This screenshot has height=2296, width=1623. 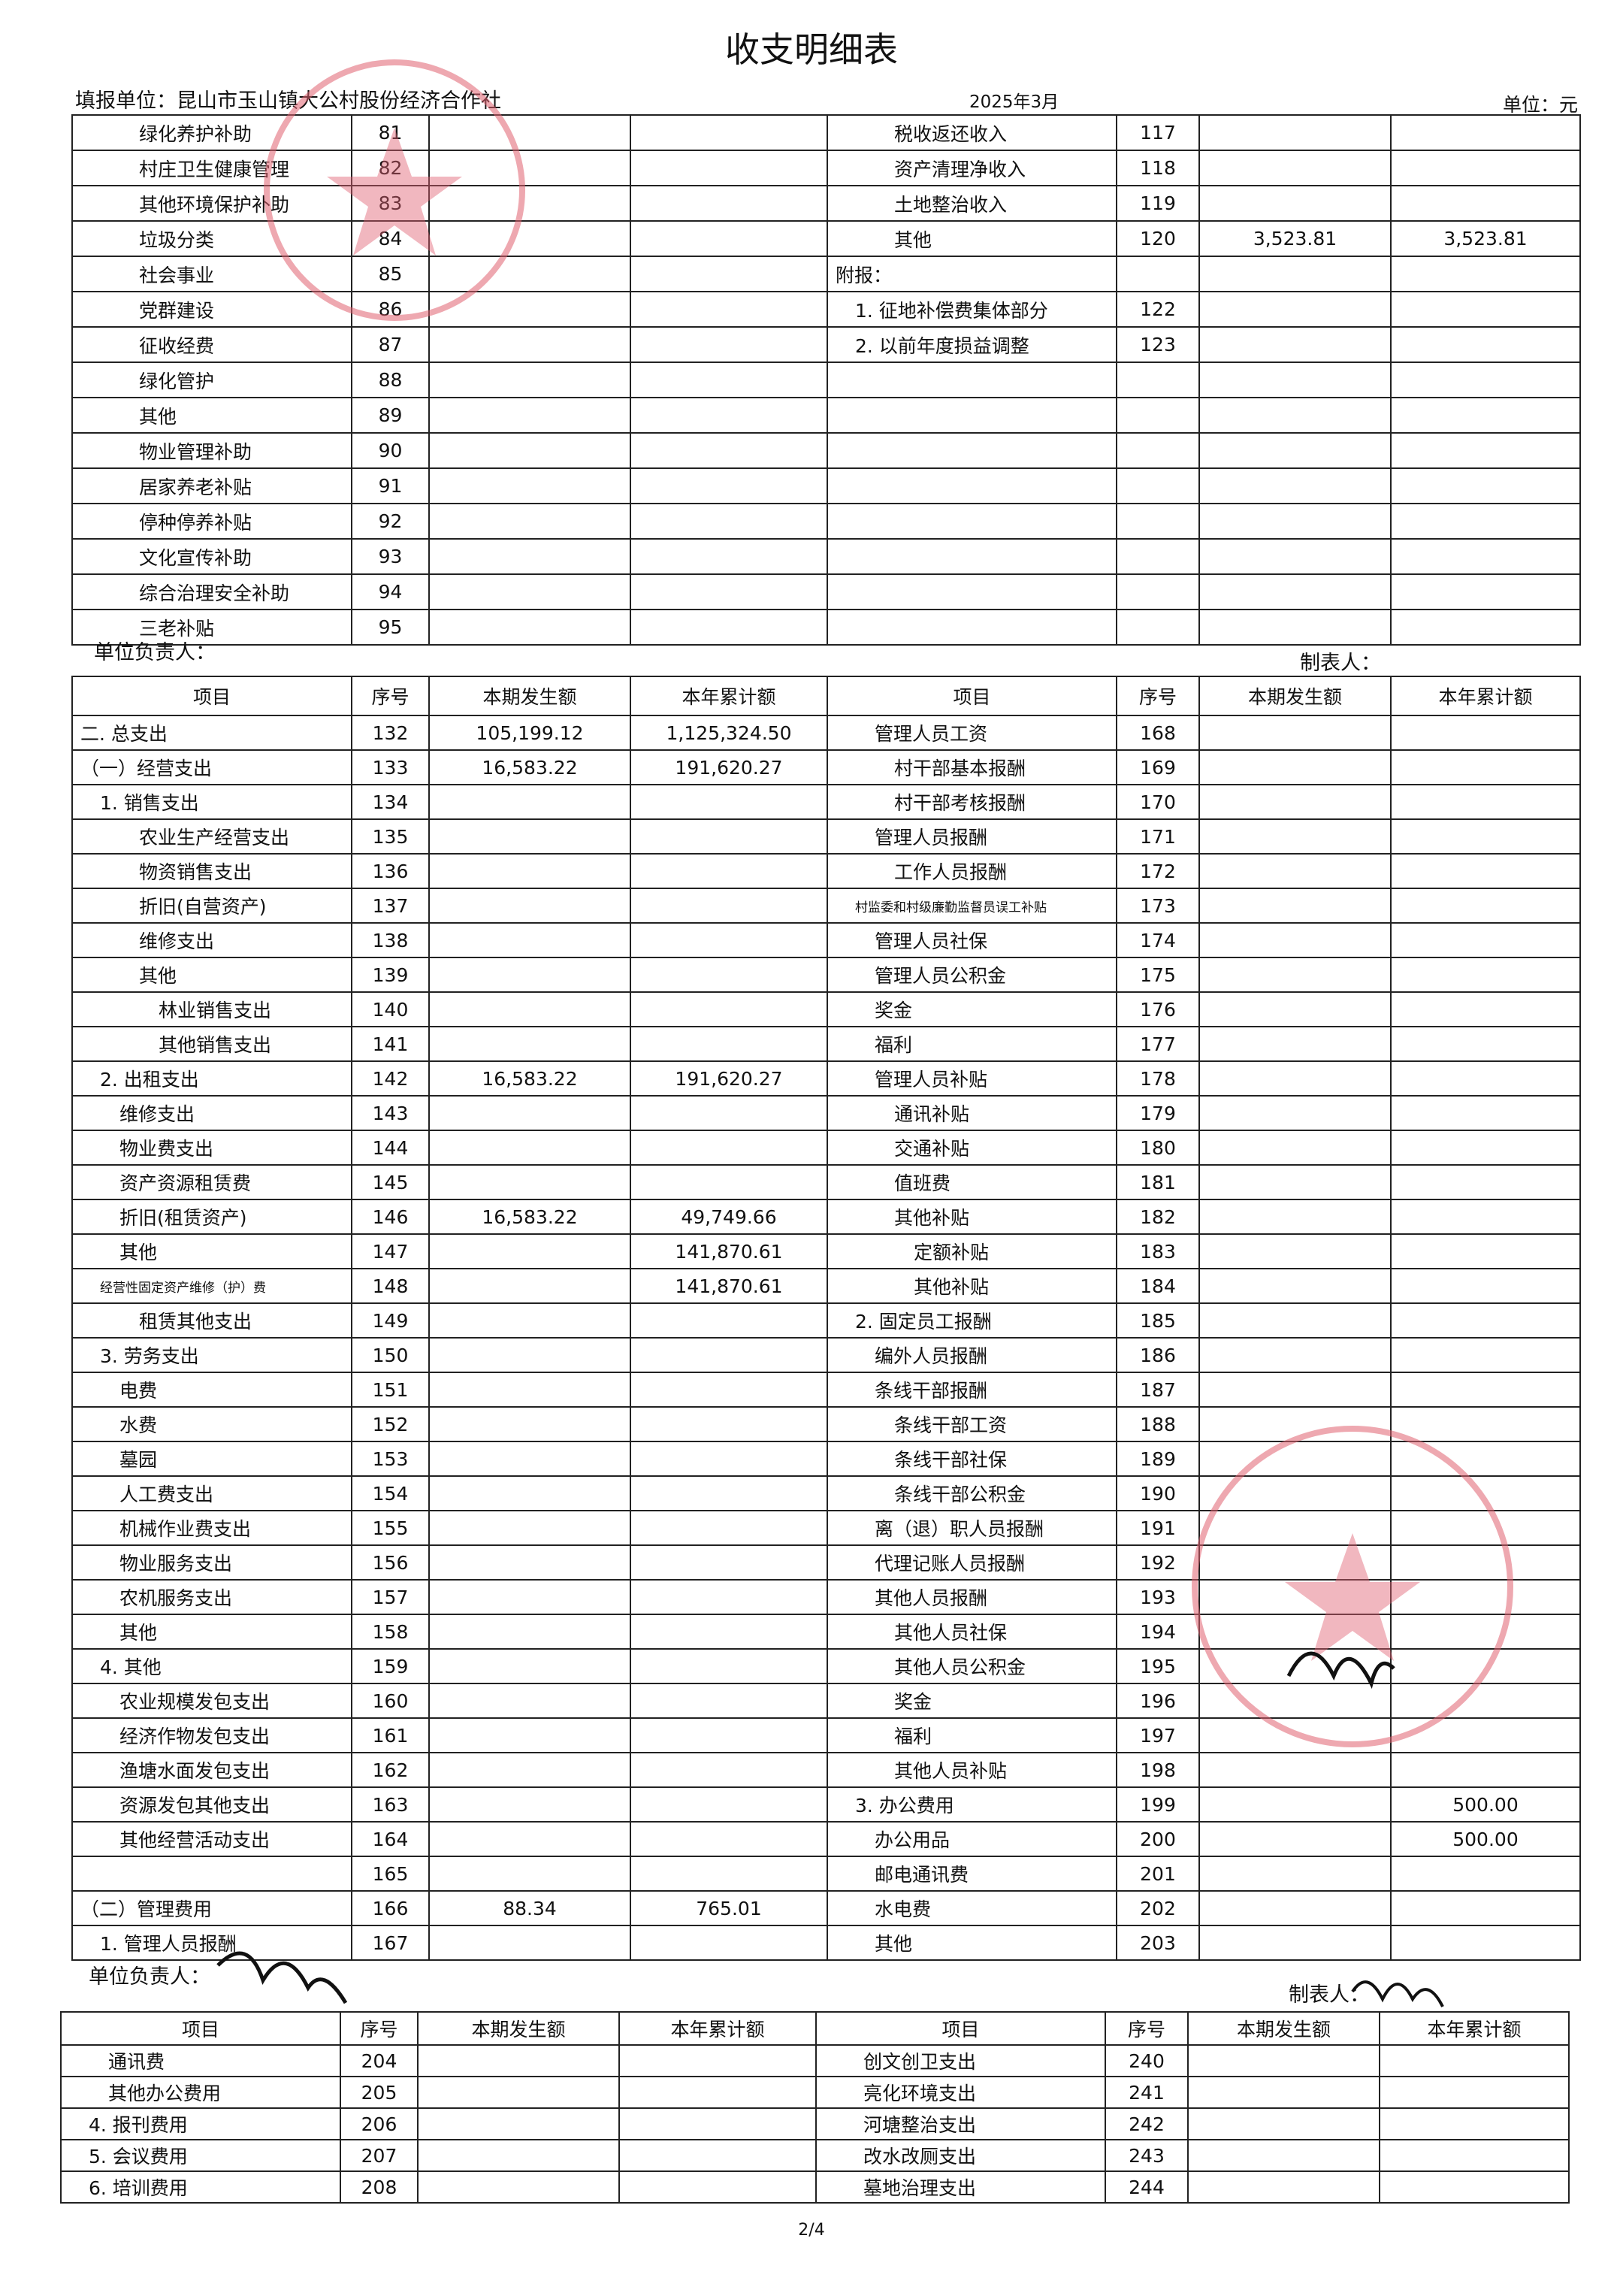 I want to click on item-cell: 党群建设, so click(x=211, y=309).